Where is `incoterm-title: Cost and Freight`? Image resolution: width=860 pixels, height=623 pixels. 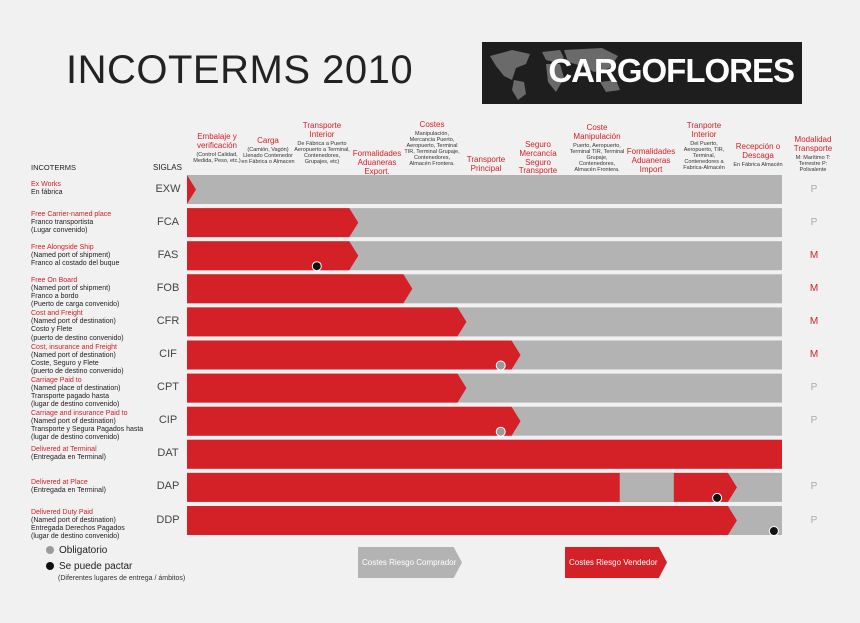 incoterm-title: Cost and Freight is located at coordinates (57, 314).